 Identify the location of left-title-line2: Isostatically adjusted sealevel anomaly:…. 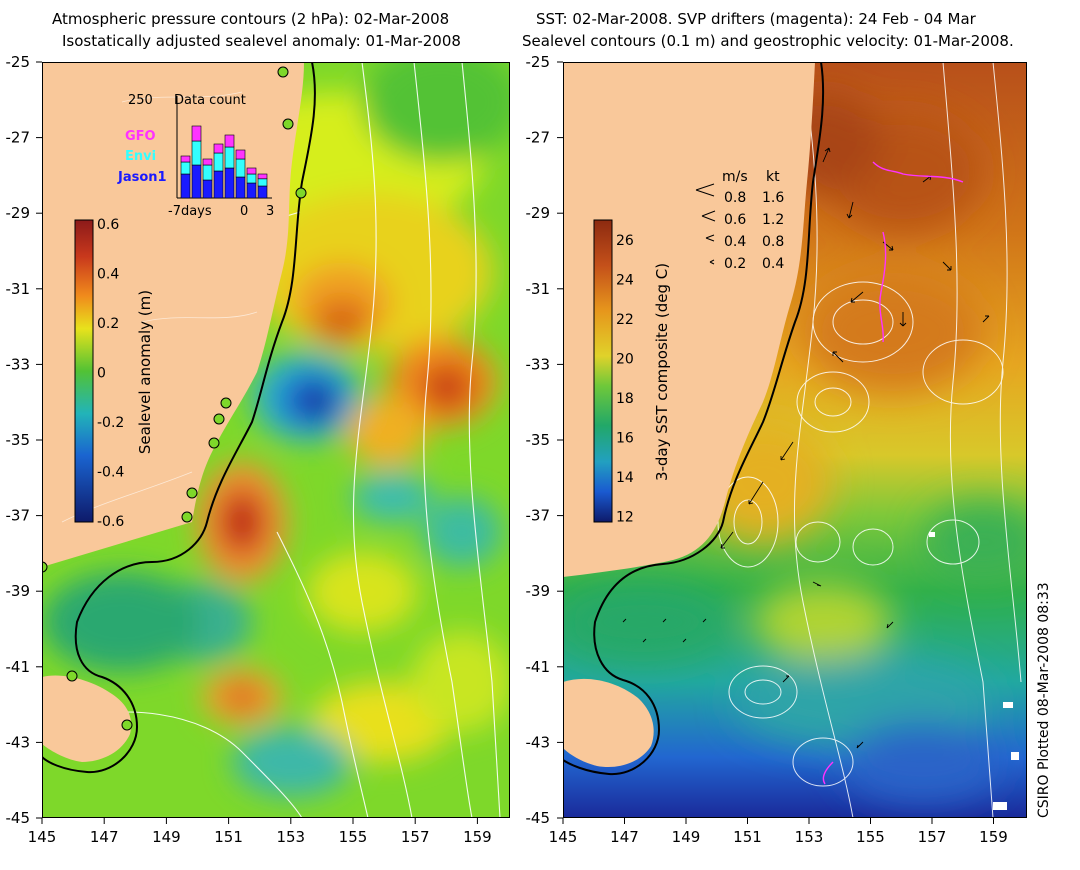
(261, 41).